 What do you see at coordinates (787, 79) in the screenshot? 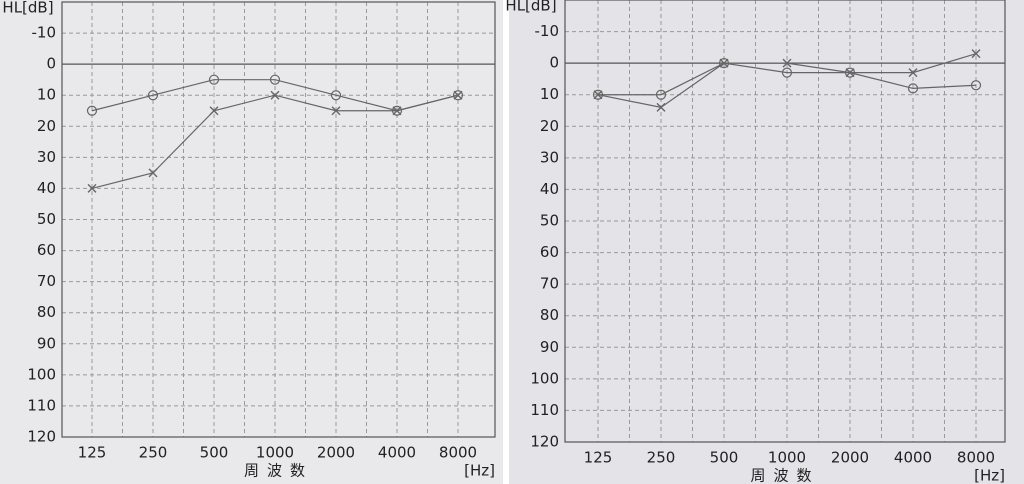
I see `series-line` at bounding box center [787, 79].